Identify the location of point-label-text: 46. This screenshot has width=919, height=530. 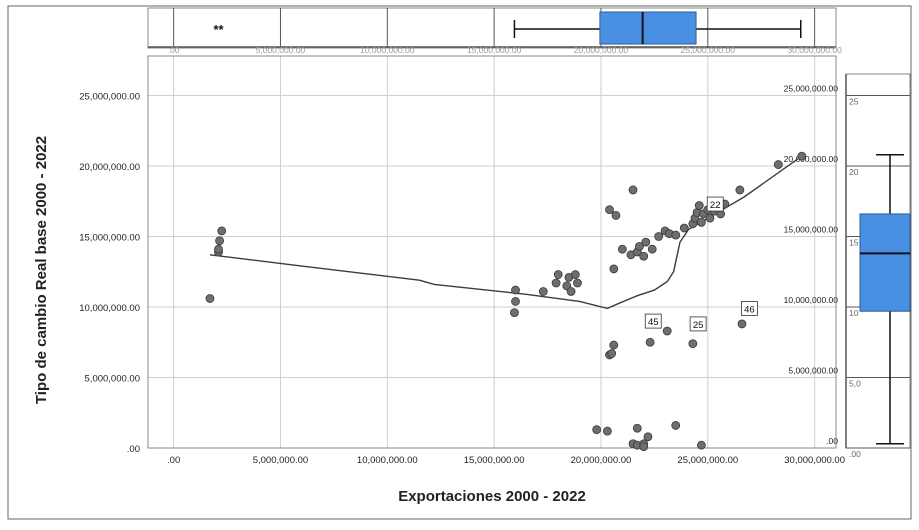
(749, 309).